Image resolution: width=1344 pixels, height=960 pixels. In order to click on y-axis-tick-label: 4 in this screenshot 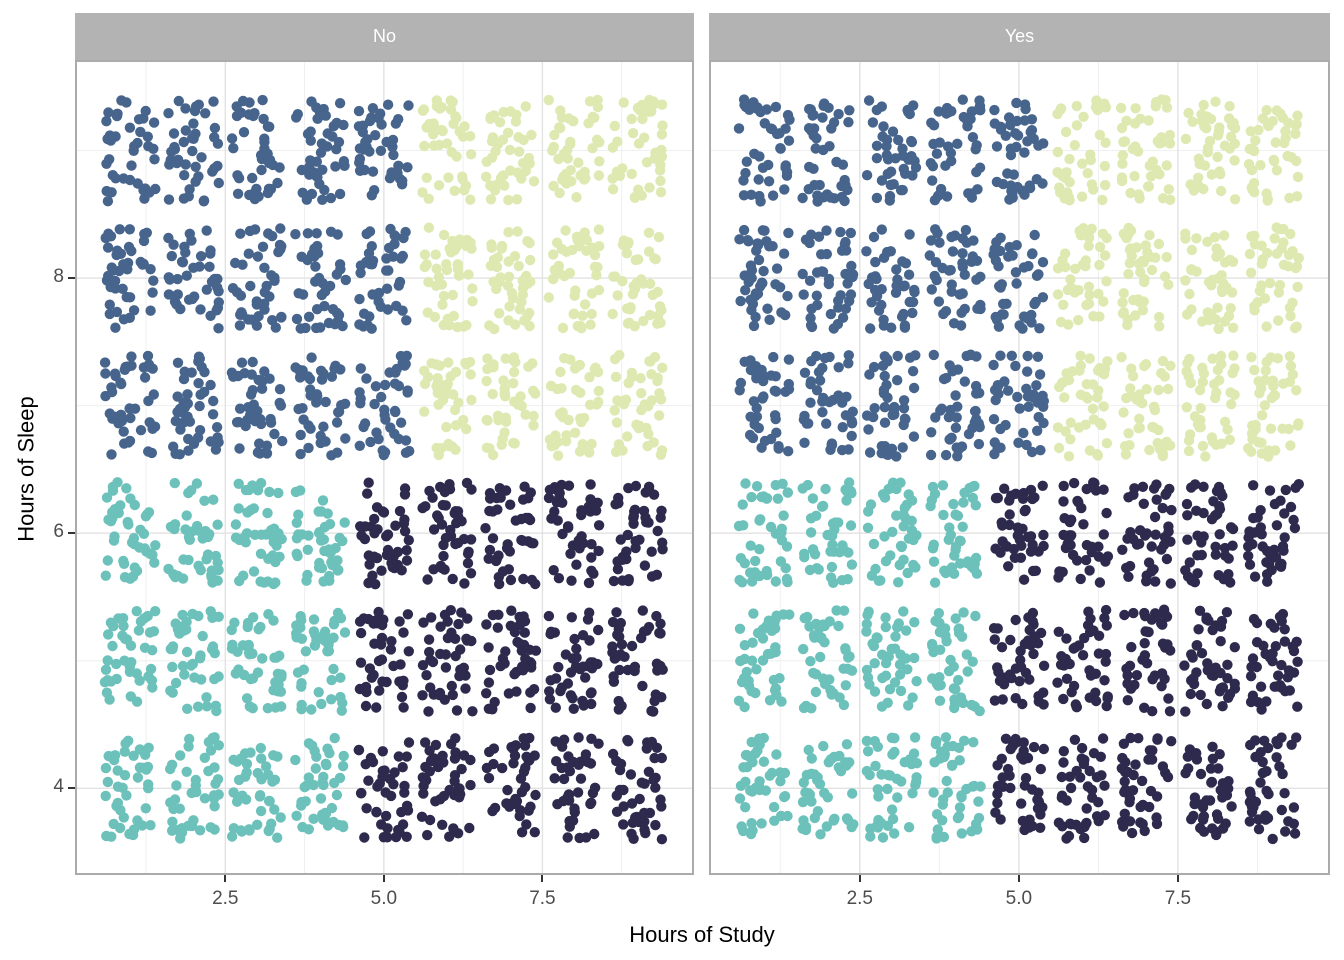, I will do `click(58, 787)`.